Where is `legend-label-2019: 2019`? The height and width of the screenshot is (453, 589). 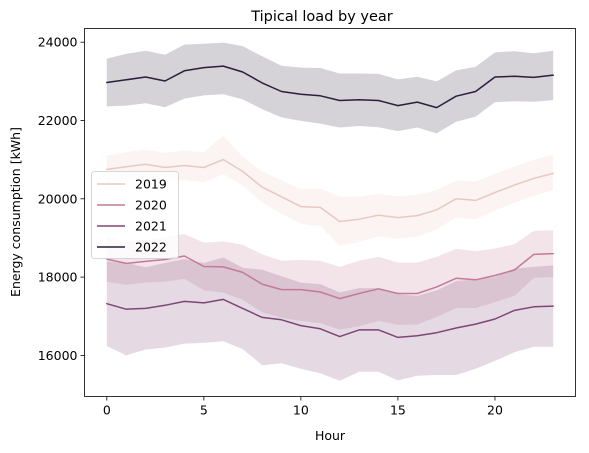 legend-label-2019: 2019 is located at coordinates (151, 184).